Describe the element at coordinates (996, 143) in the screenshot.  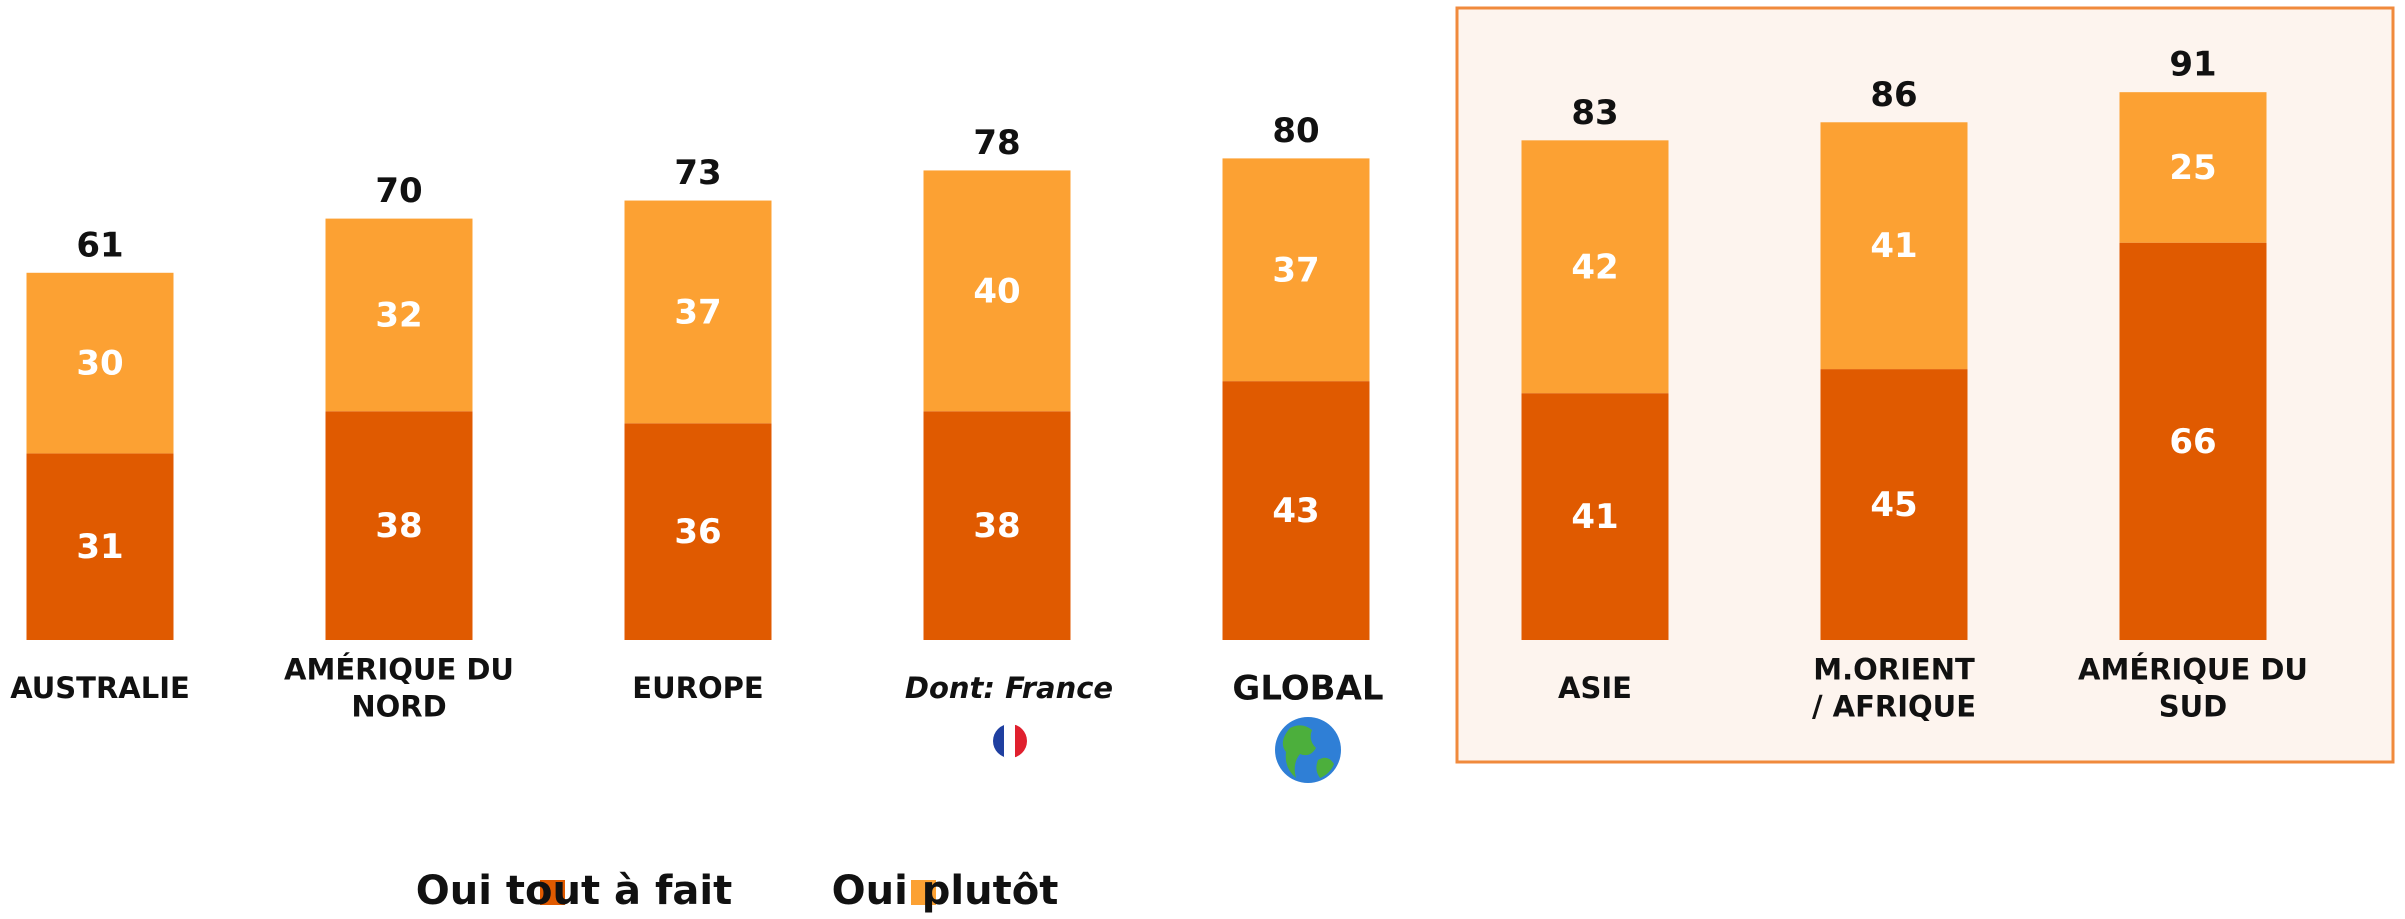
I see `total-label: 78` at that location.